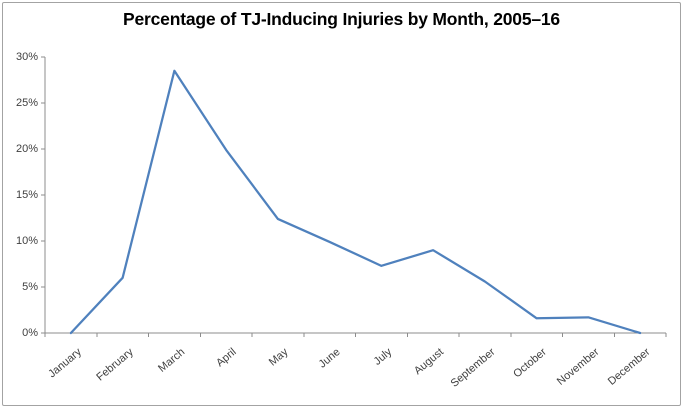 The image size is (683, 408). Describe the element at coordinates (26, 102) in the screenshot. I see `y-axis-tick-label: 25%` at that location.